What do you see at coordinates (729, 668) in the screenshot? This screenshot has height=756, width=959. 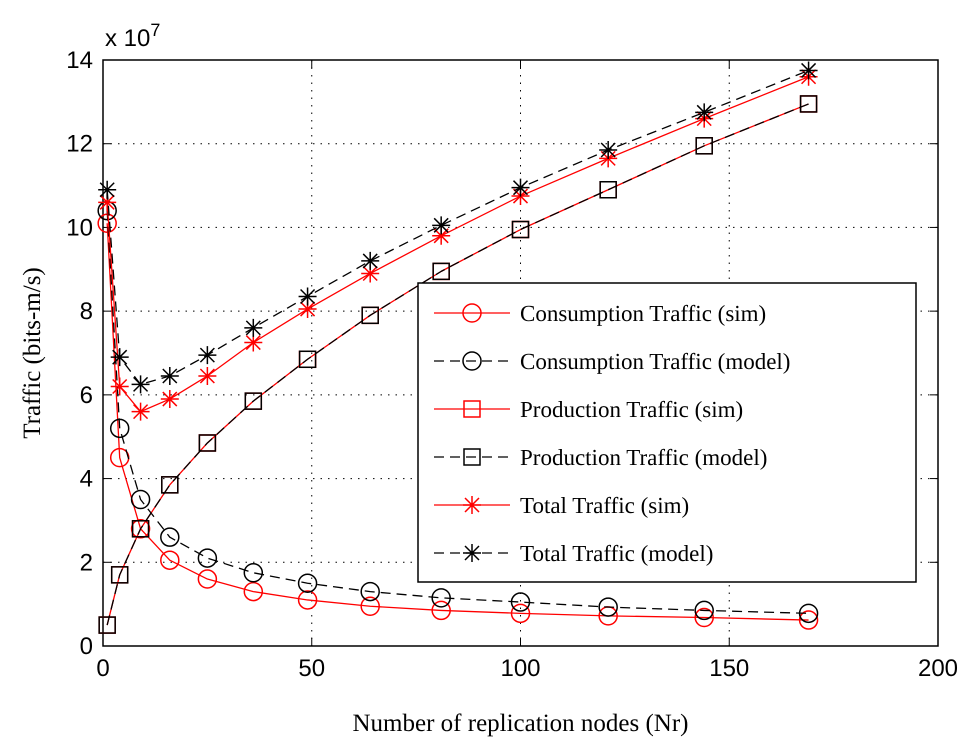 I see `x-tick-label: 150` at bounding box center [729, 668].